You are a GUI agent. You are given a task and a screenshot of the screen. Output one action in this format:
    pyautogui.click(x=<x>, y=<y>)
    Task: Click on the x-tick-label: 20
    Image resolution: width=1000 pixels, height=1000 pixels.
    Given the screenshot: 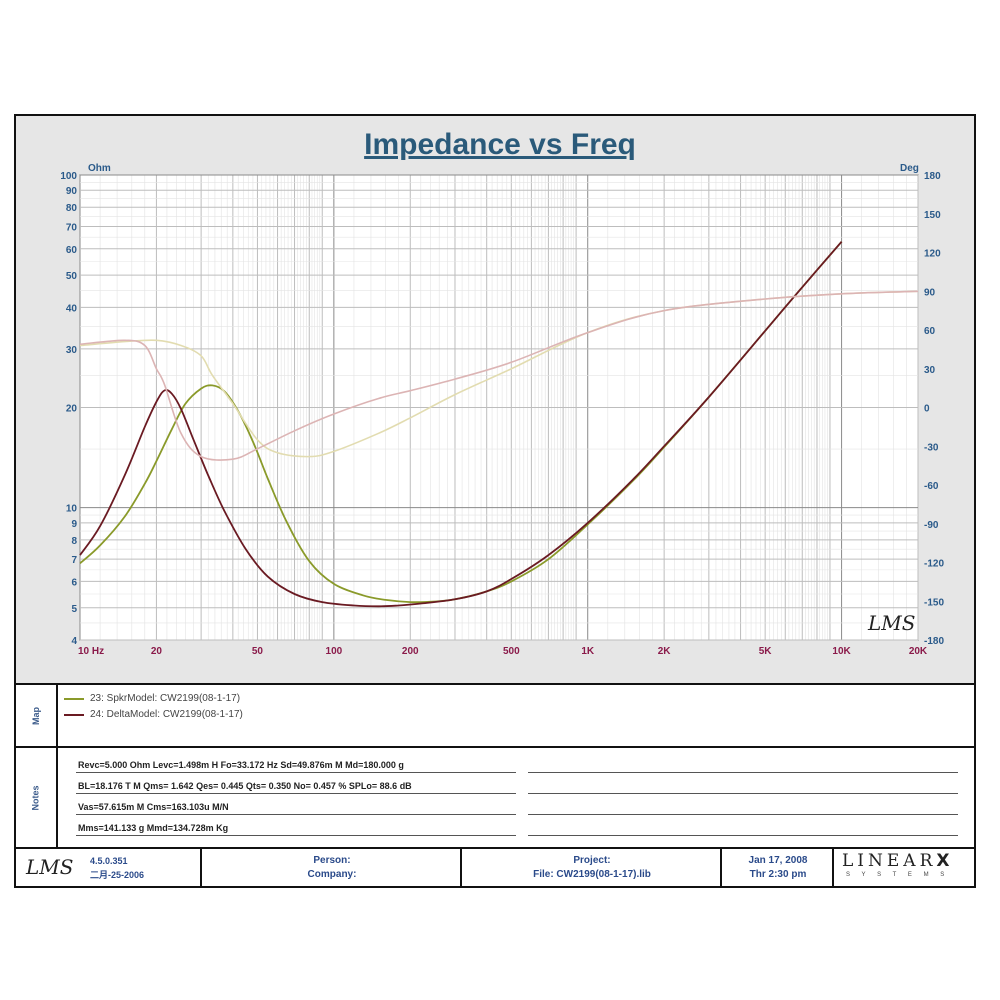 What is the action you would take?
    pyautogui.click(x=157, y=651)
    